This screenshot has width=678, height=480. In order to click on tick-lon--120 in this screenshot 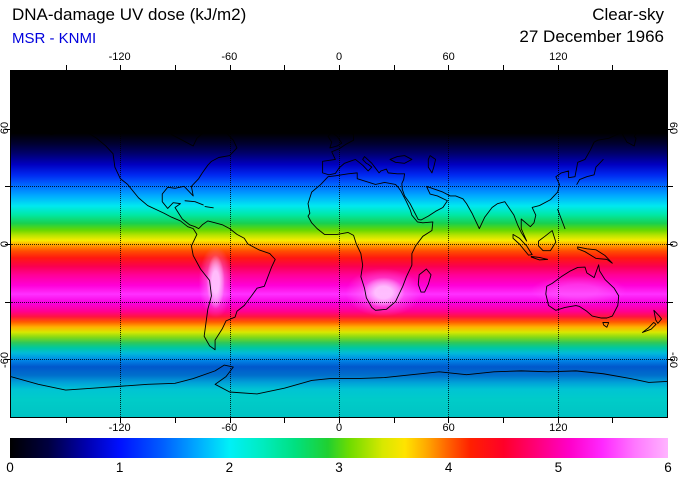, I will do `click(121, 67)`.